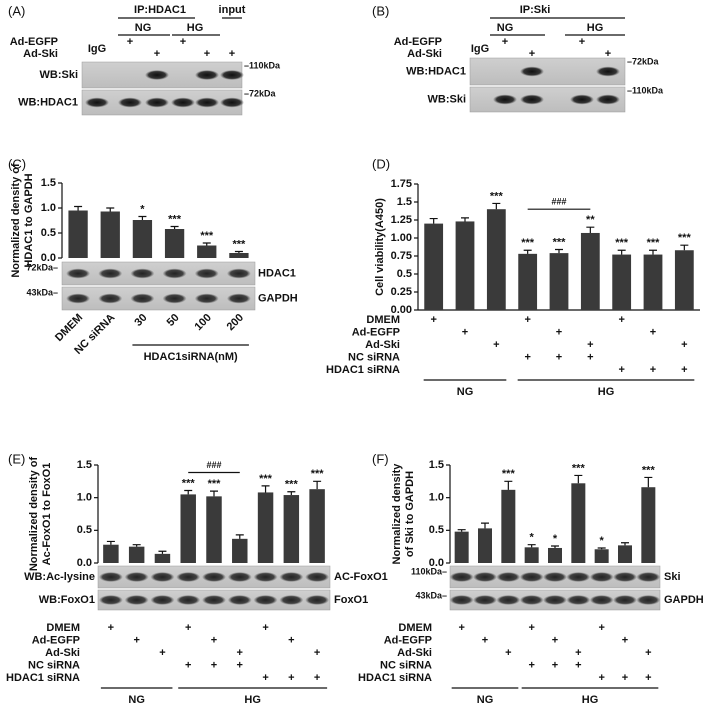  What do you see at coordinates (361, 577) in the screenshot?
I see `blot-right-label: AC-FoxO1` at bounding box center [361, 577].